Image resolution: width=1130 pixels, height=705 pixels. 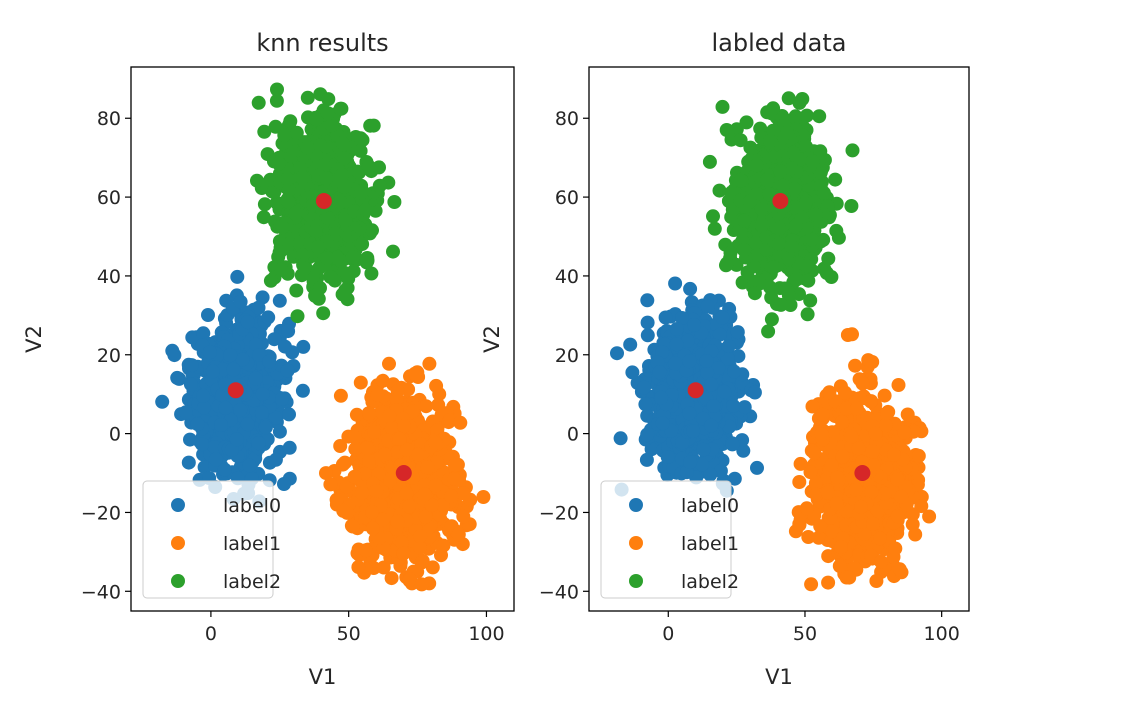 What do you see at coordinates (486, 634) in the screenshot?
I see `x-tick-label: 100` at bounding box center [486, 634].